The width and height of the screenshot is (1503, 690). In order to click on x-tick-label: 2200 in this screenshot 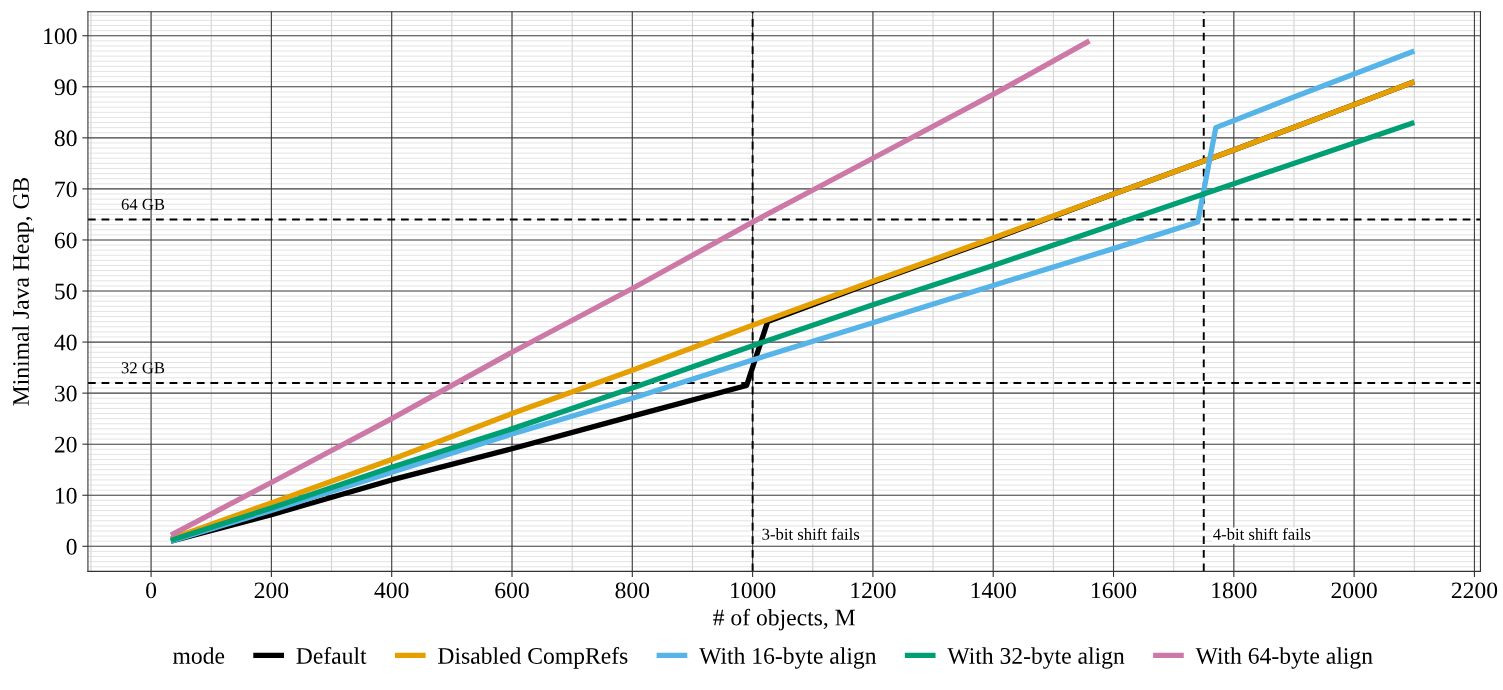, I will do `click(1474, 590)`.